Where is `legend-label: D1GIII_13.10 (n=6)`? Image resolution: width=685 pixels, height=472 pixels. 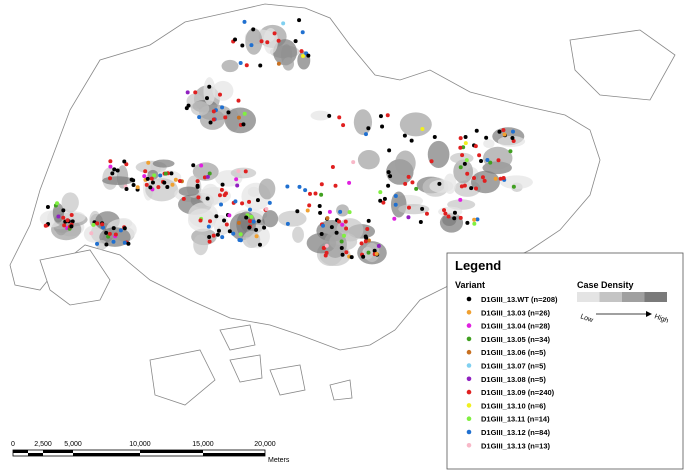
legend-label: D1GIII_13.10 (n=6) is located at coordinates (513, 405).